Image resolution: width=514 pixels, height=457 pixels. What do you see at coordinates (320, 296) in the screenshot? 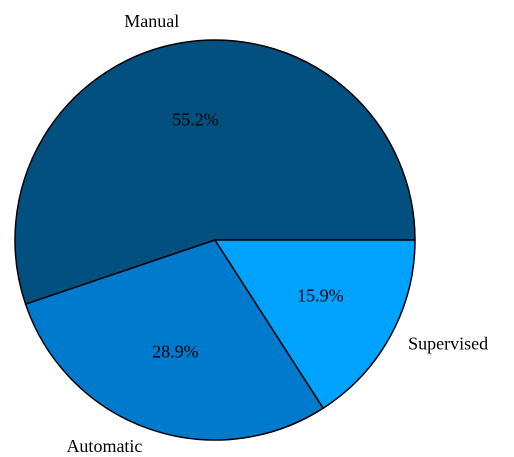
I see `percent-label: 15.9%` at bounding box center [320, 296].